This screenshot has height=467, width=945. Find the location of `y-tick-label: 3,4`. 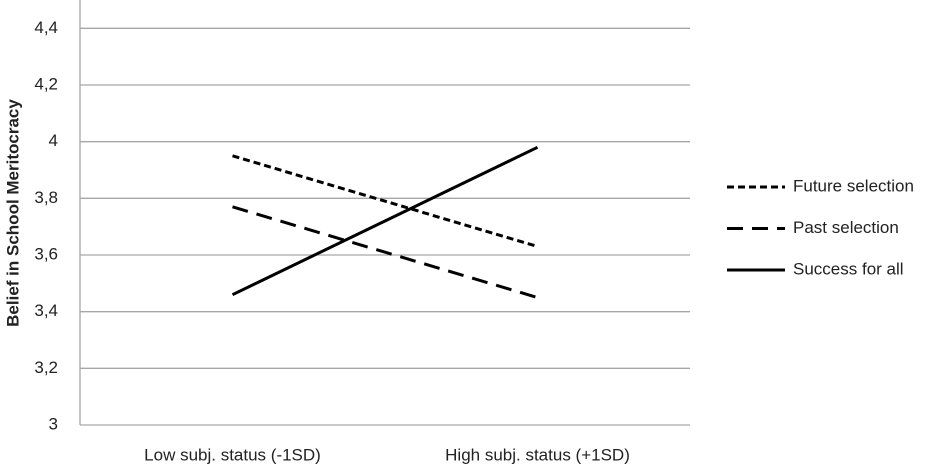

y-tick-label: 3,4 is located at coordinates (46, 310).